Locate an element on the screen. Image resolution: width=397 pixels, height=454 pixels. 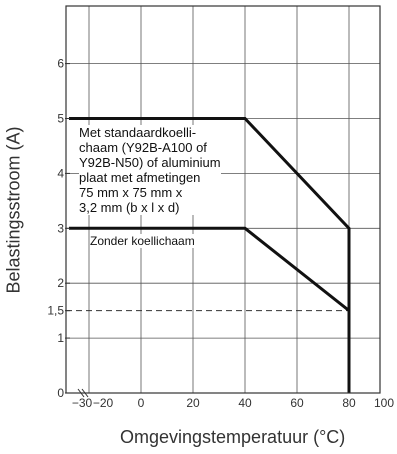
heatsink-annotation-line: 75 mm x 75 mm x is located at coordinates (131, 192).